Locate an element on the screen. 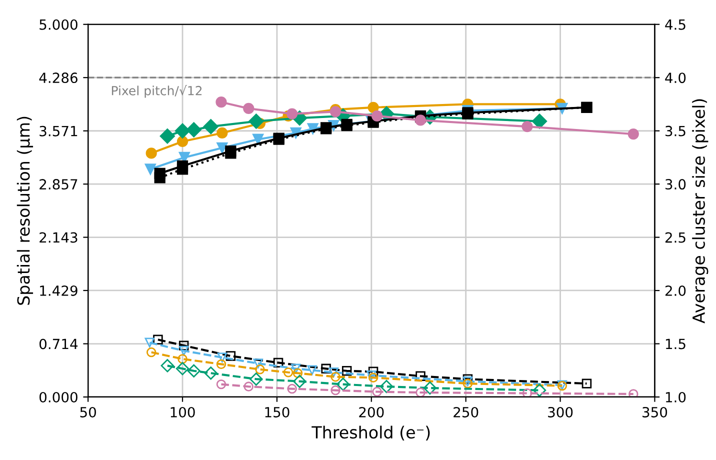 The height and width of the screenshot is (460, 716). y2-tick-label: 1.0 is located at coordinates (676, 397).